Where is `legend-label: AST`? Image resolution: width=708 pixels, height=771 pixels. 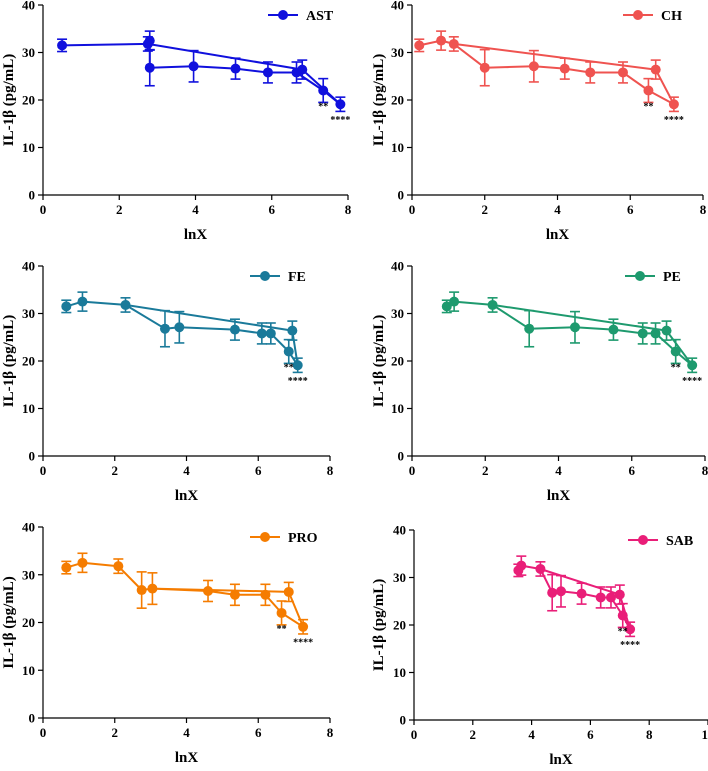 legend-label: AST is located at coordinates (320, 16).